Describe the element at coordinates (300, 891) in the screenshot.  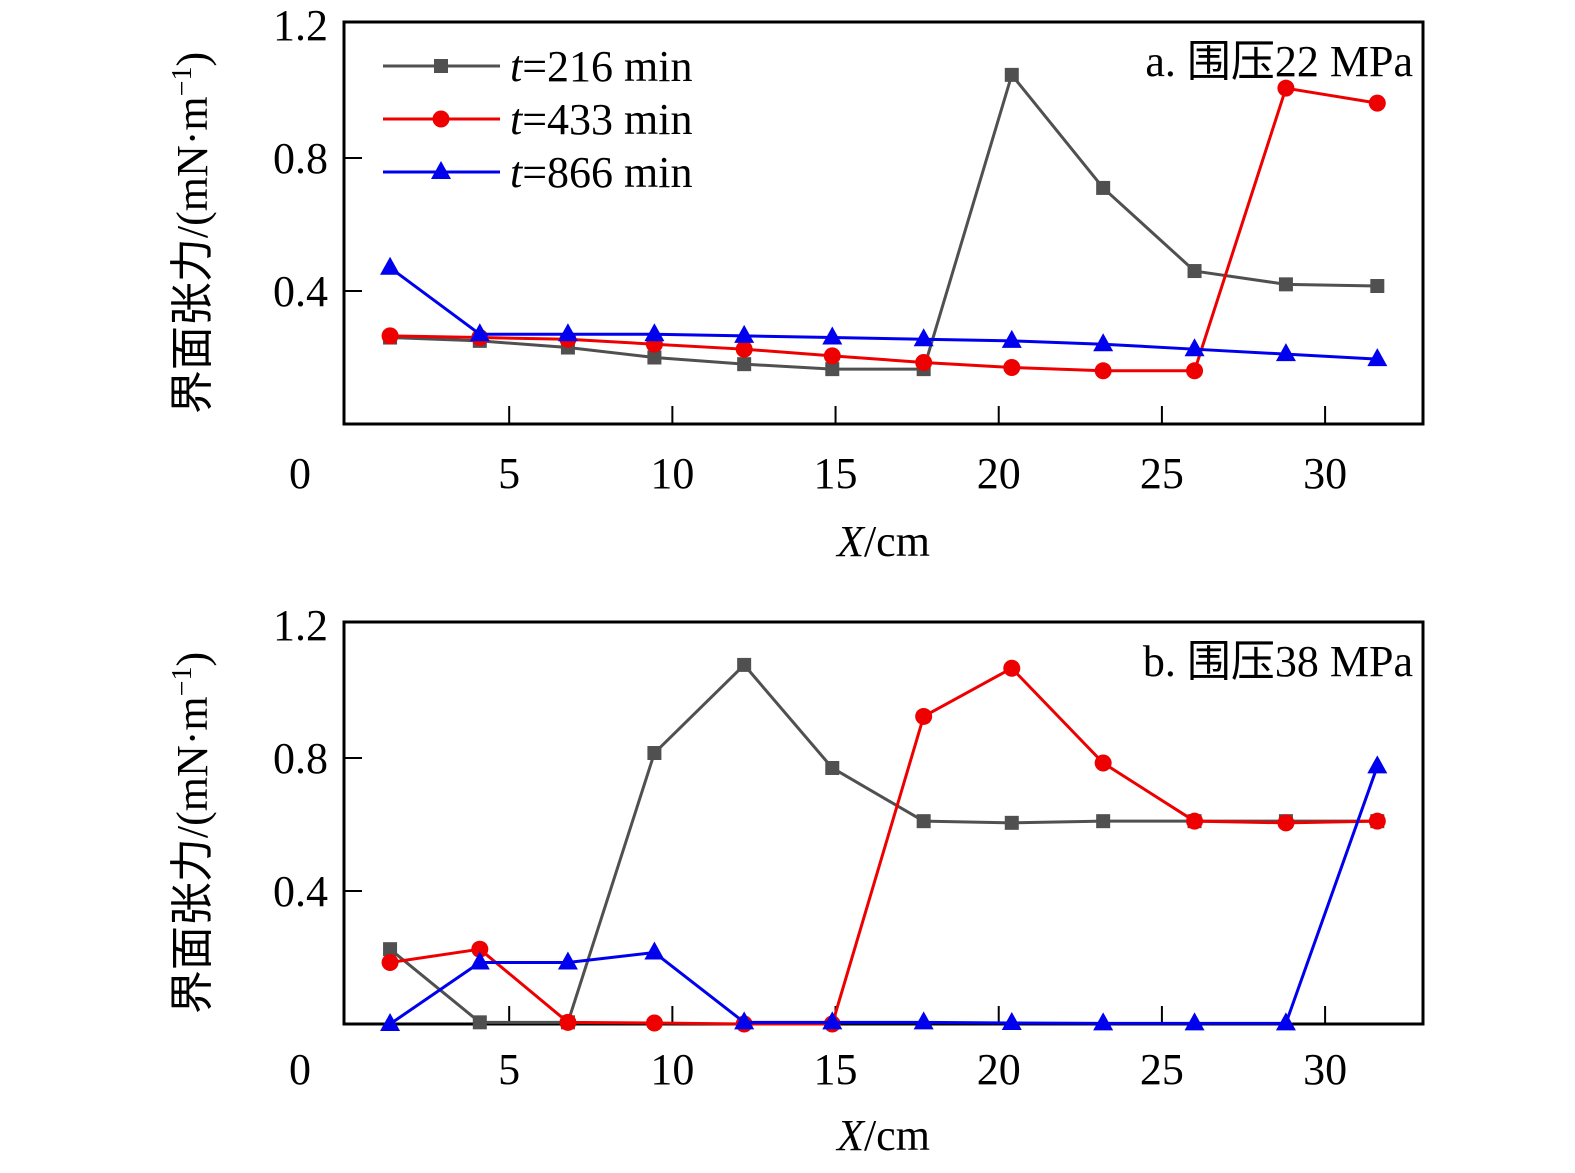
I see `y-tick-label: 0.4` at that location.